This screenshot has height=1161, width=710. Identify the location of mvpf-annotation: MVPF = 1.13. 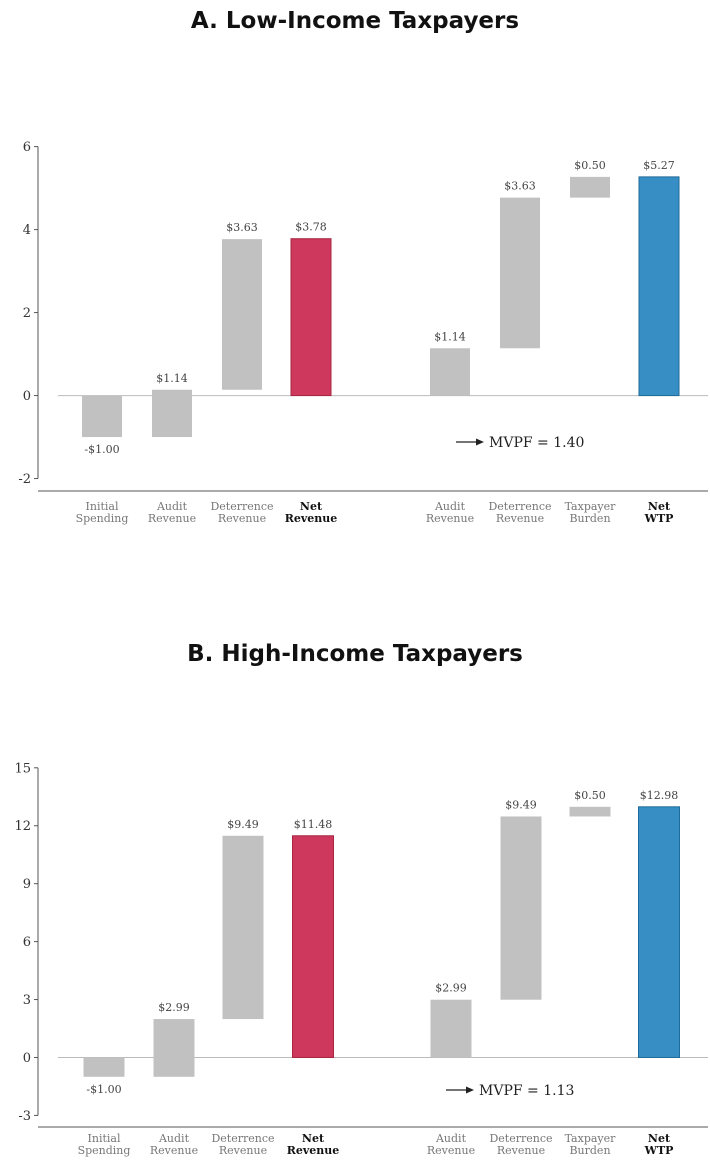
(526, 1091).